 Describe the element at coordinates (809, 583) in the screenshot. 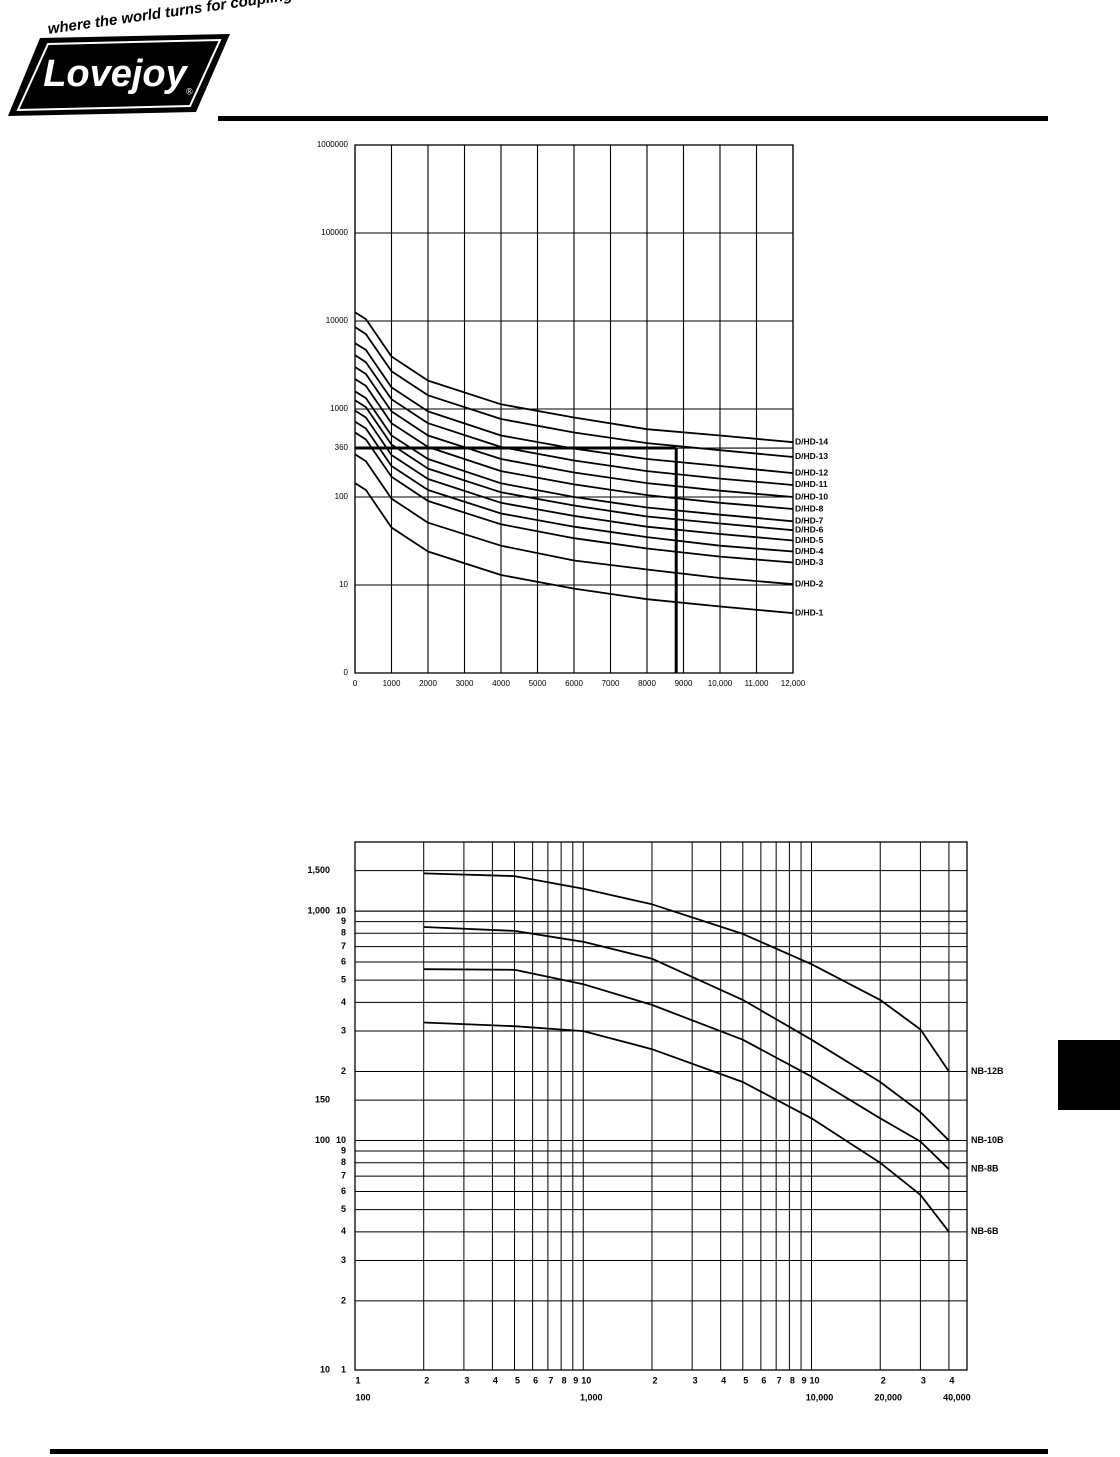

I see `series-label: D/HD-2` at that location.